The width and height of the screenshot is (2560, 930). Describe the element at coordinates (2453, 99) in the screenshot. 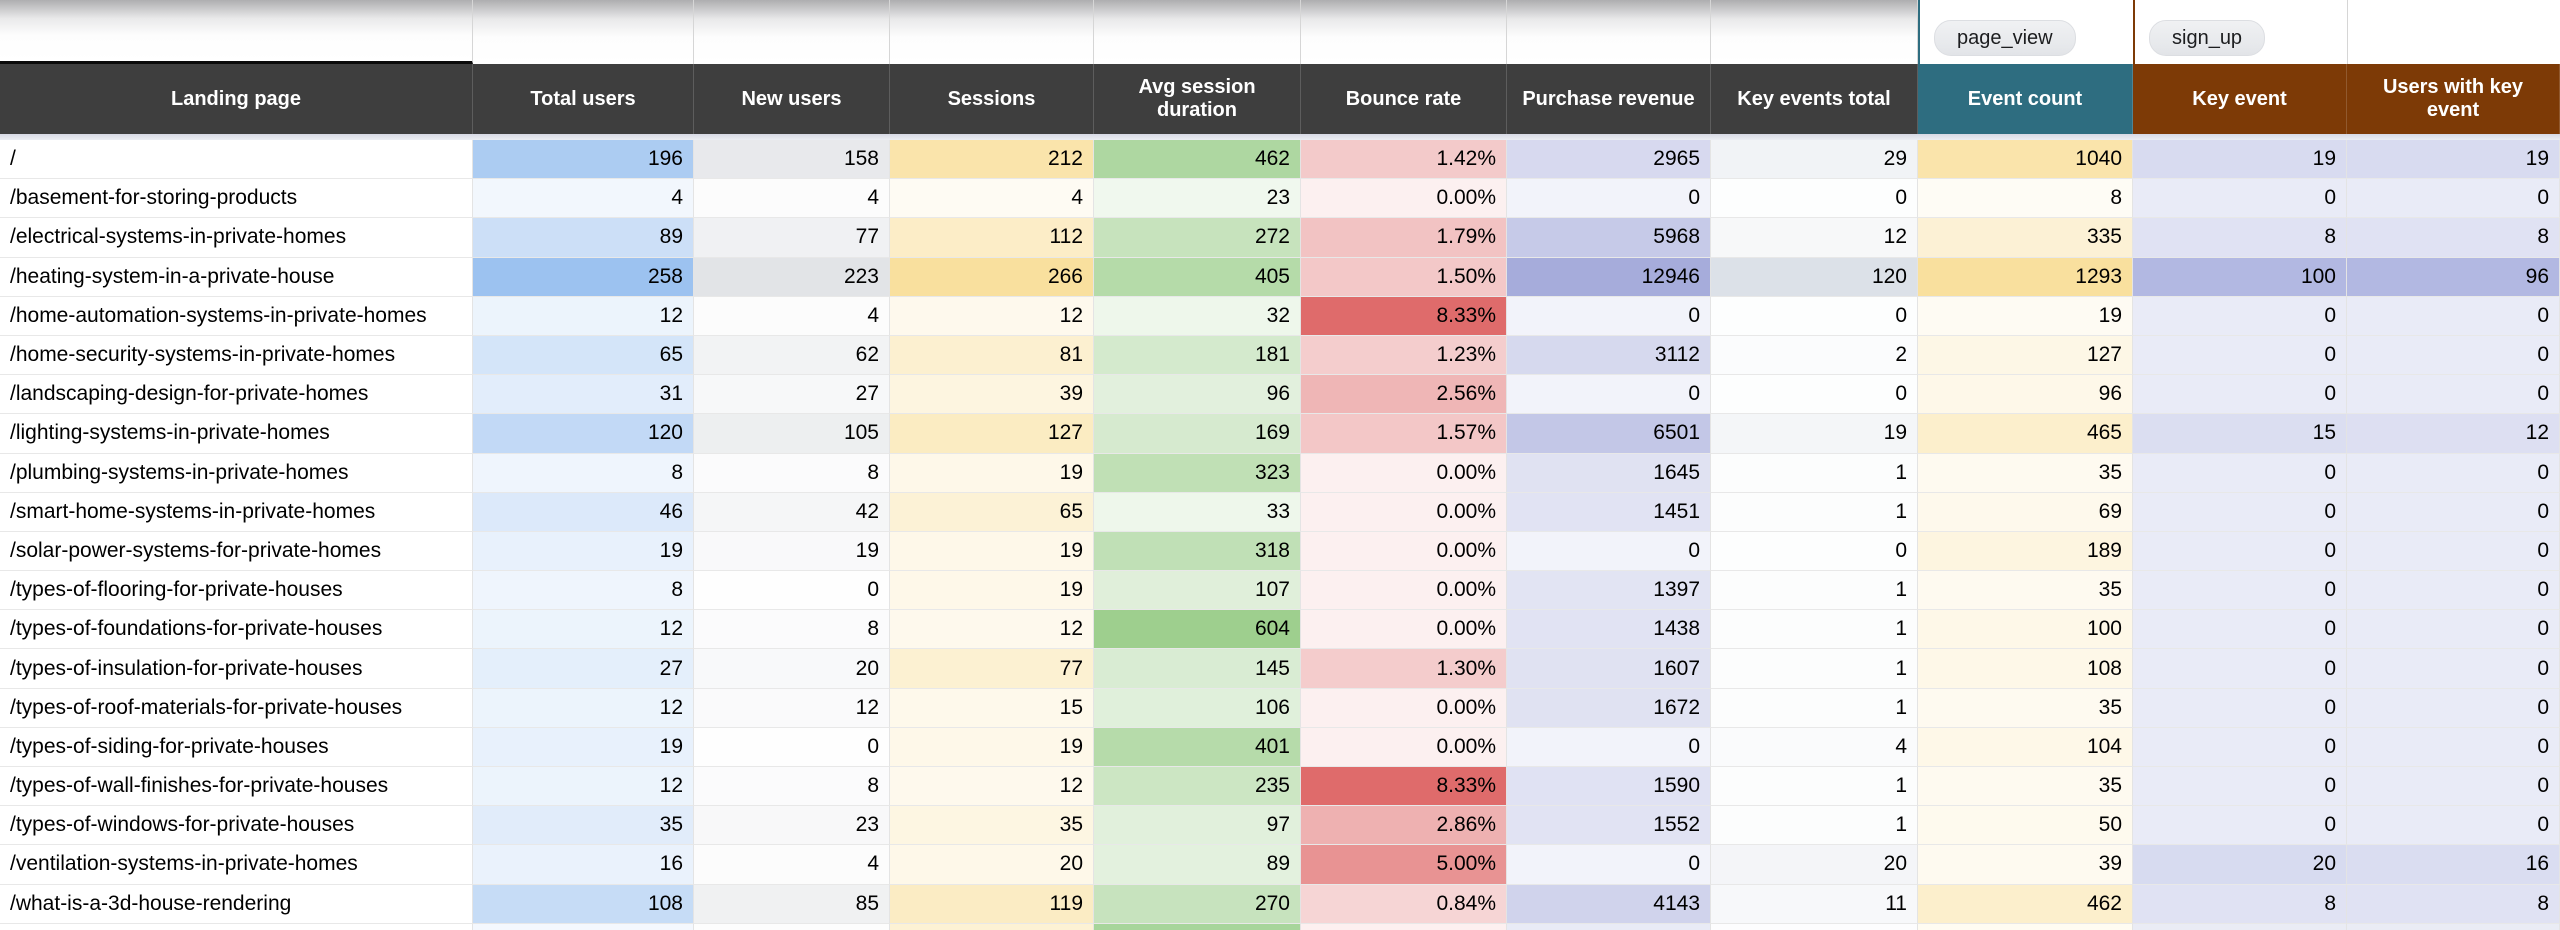

I see `column-header-users-with-key-event: Users with key event` at that location.